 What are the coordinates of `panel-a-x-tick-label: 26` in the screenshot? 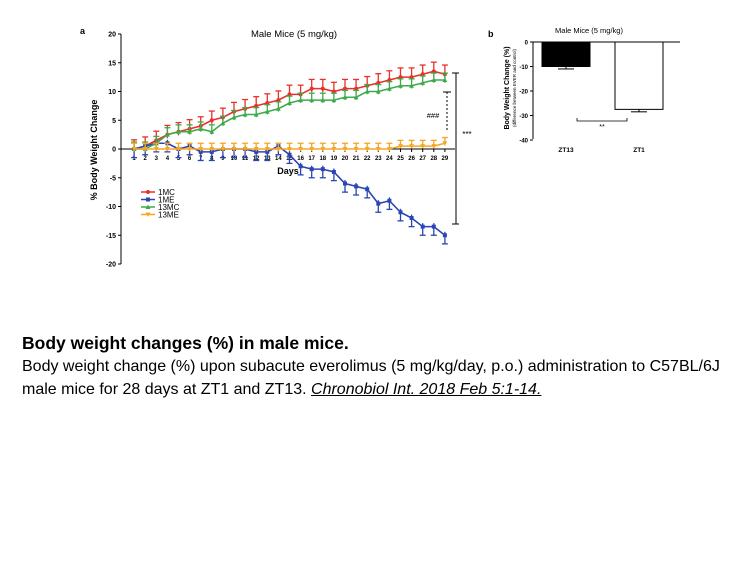 It's located at (411, 159).